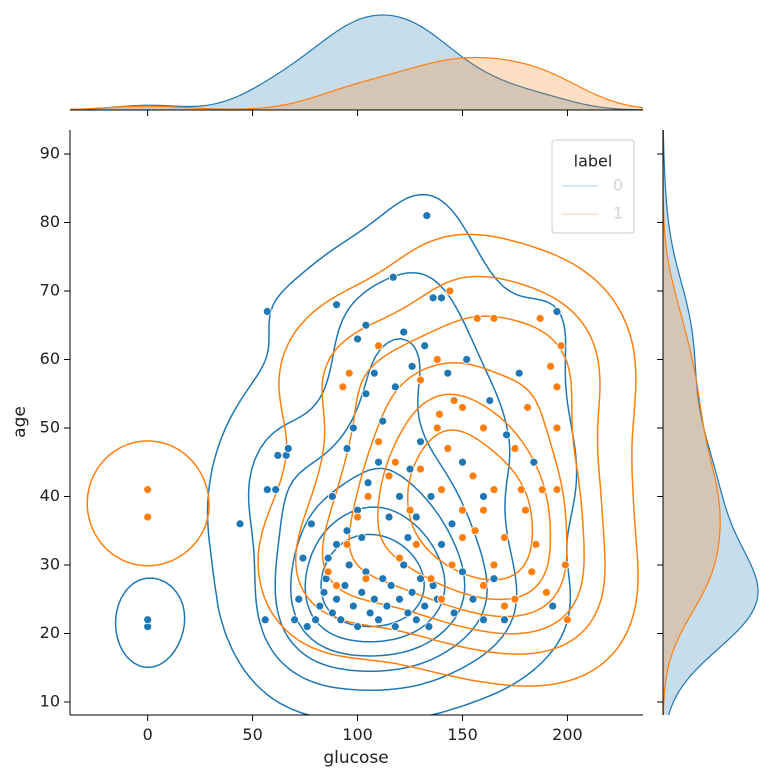  Describe the element at coordinates (50, 289) in the screenshot. I see `y-tick-label: 70` at that location.